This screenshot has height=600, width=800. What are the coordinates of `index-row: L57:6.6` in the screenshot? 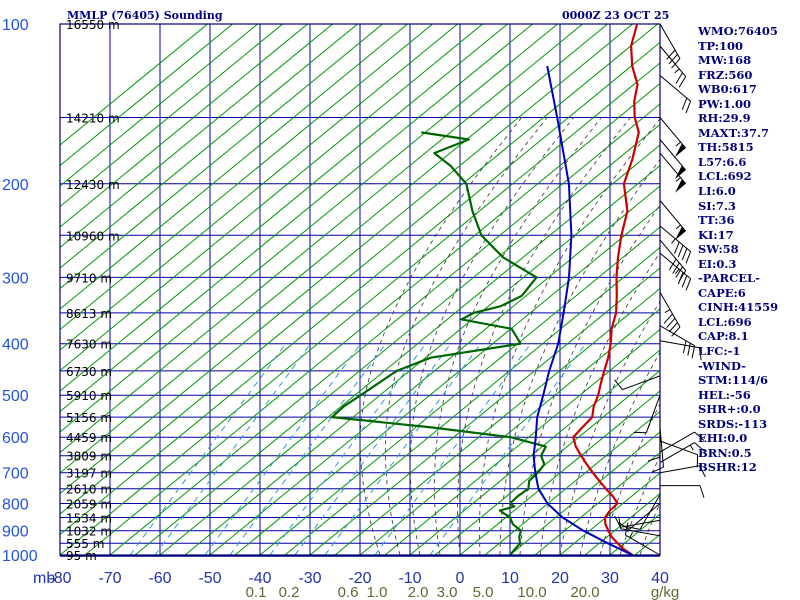 It's located at (722, 161).